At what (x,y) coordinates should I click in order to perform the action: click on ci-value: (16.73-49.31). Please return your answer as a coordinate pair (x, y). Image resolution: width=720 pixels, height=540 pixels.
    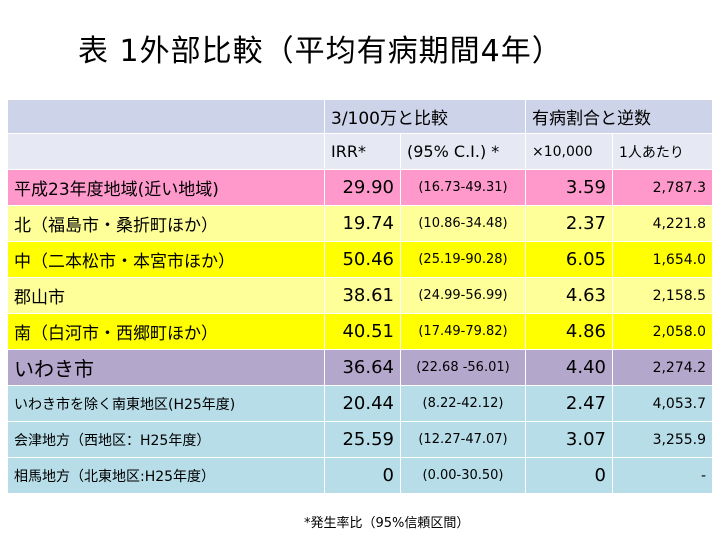
    Looking at the image, I should click on (463, 187).